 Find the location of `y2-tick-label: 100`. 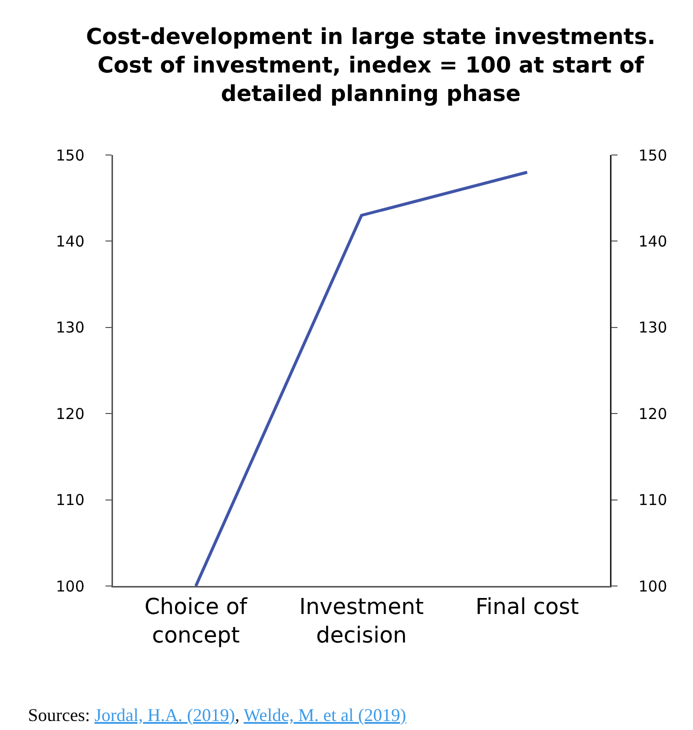

y2-tick-label: 100 is located at coordinates (653, 586).